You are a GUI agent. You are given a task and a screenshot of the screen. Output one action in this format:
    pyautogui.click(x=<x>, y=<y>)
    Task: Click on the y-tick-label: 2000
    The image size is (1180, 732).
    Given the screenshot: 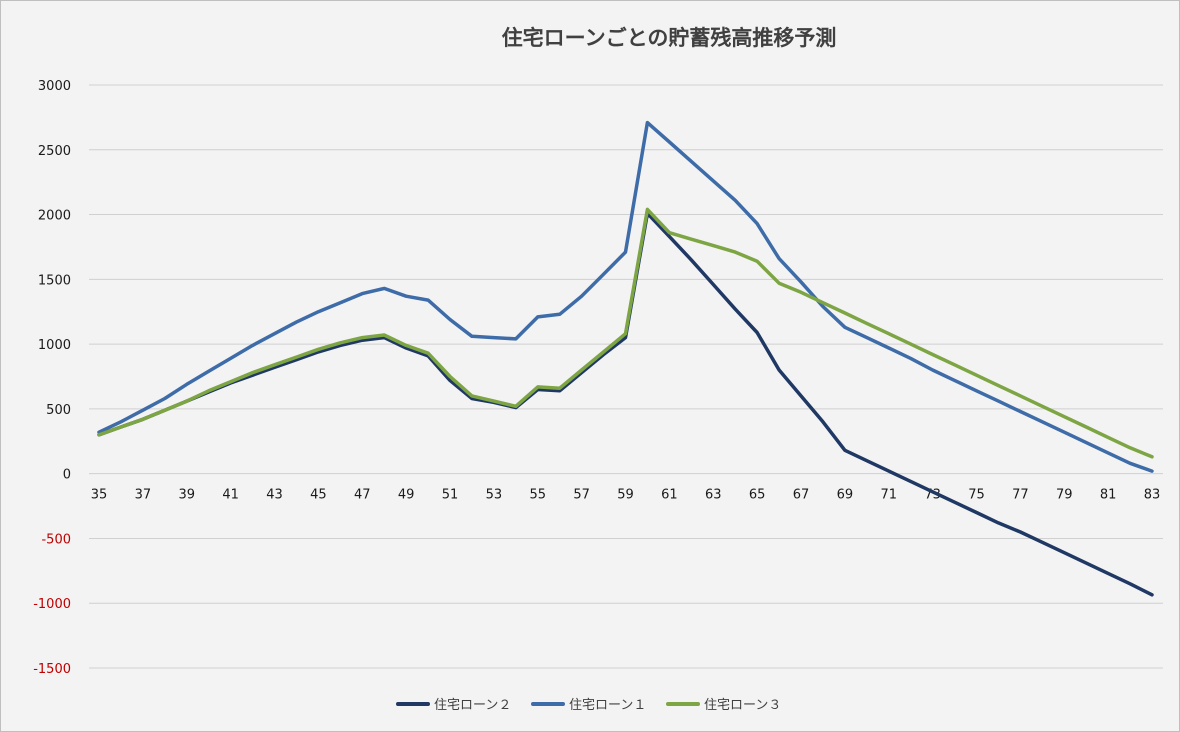 What is the action you would take?
    pyautogui.click(x=54, y=216)
    